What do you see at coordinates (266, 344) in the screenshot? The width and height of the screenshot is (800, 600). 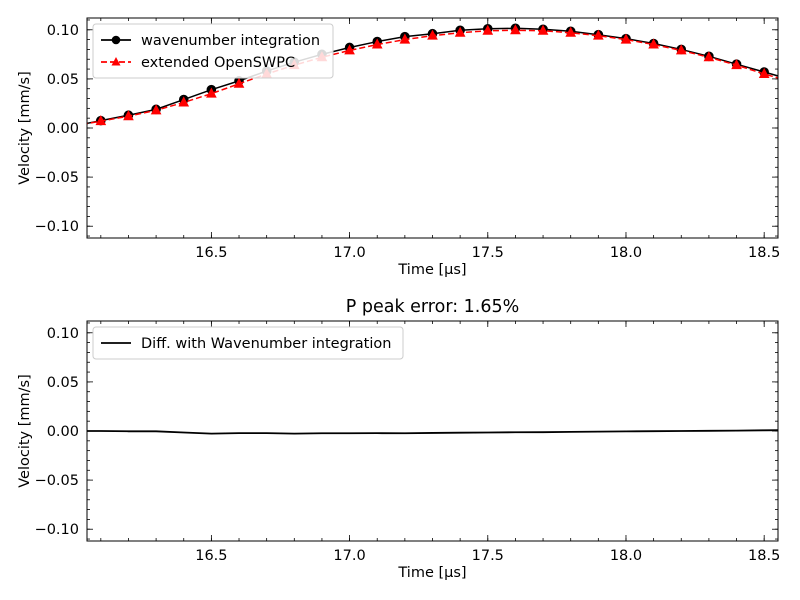 I see `legend-label: Diff. with Wavenumber integration` at bounding box center [266, 344].